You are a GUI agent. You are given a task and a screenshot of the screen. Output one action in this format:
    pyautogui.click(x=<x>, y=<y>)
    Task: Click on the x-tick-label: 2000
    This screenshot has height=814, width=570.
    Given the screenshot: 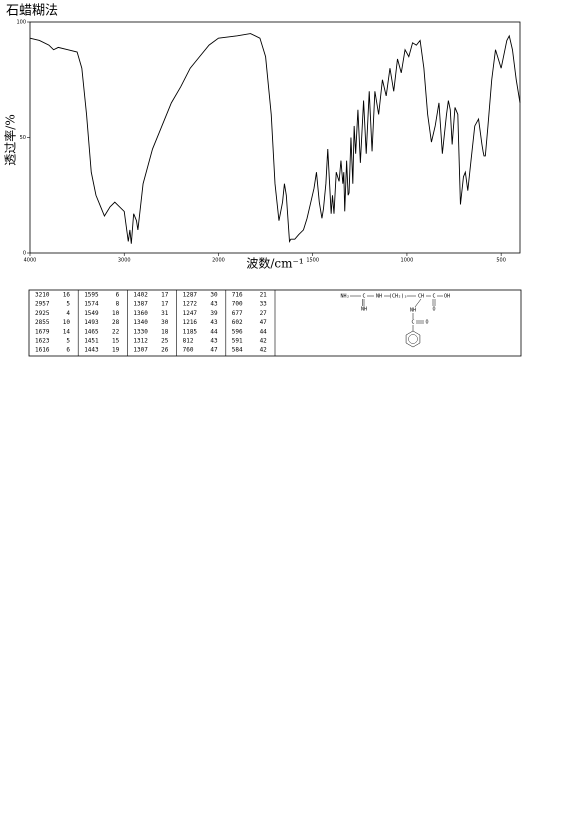 What is the action you would take?
    pyautogui.click(x=218, y=261)
    